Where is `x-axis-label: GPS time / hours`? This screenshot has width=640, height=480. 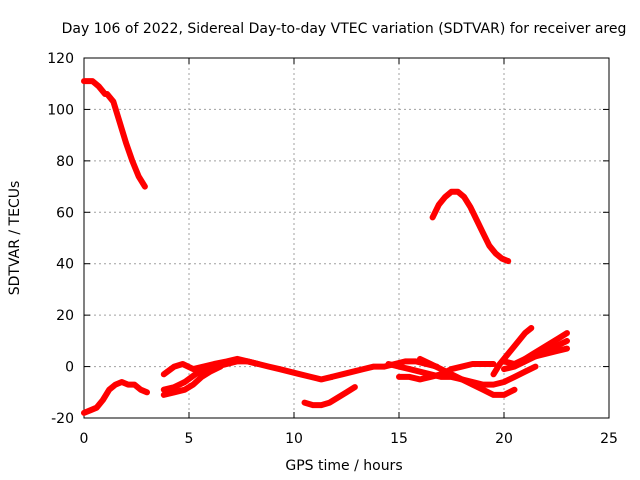
x-axis-label: GPS time / hours is located at coordinates (343, 466).